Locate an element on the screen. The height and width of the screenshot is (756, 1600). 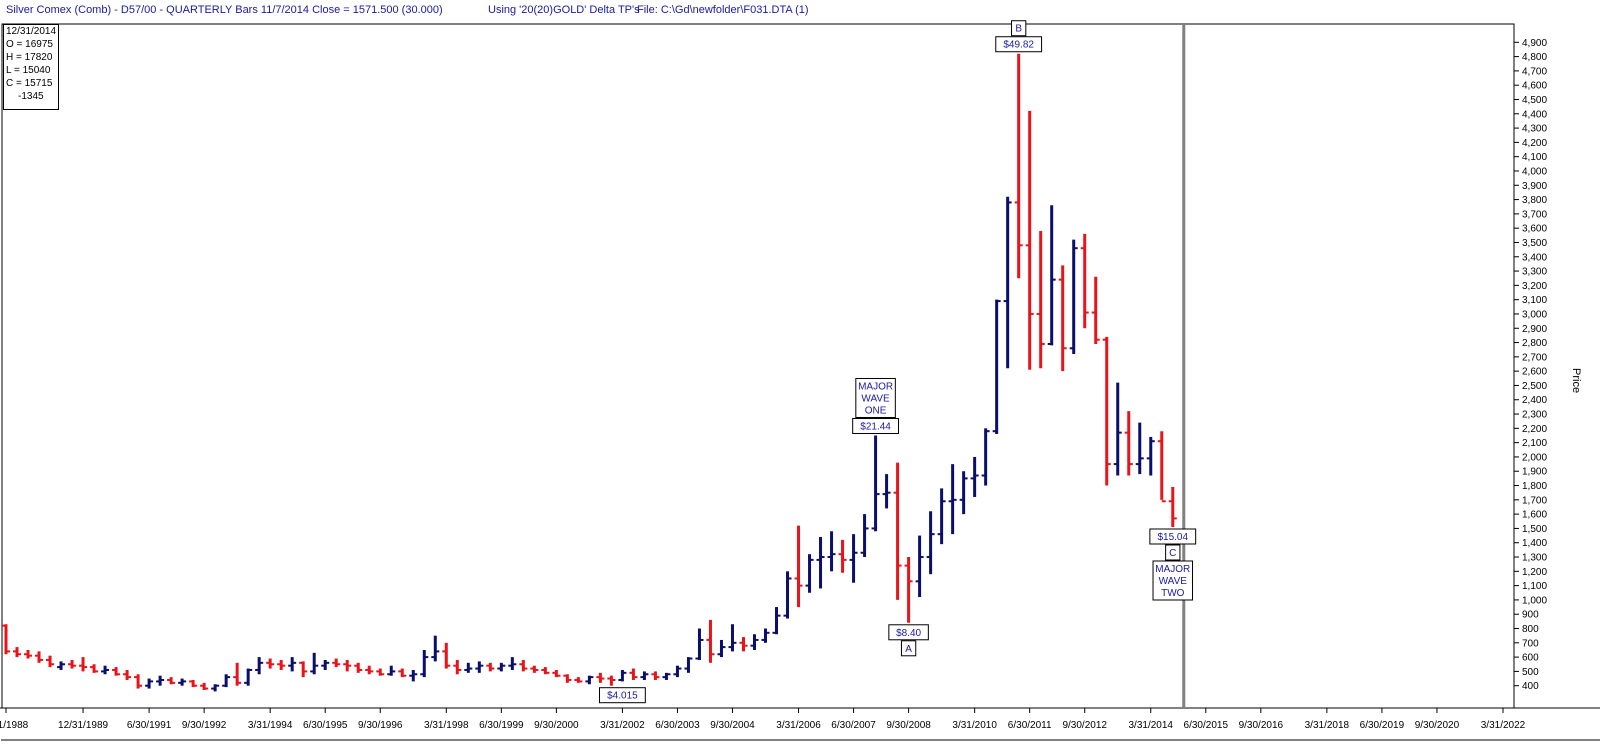
x-tick-label: 9/30/2020 is located at coordinates (1437, 725).